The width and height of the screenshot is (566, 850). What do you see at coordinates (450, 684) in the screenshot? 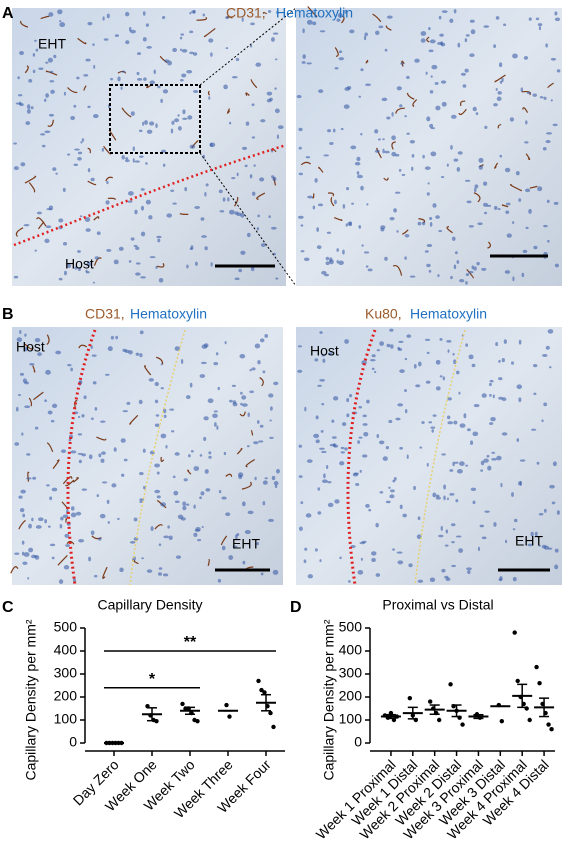
I see `data-point` at bounding box center [450, 684].